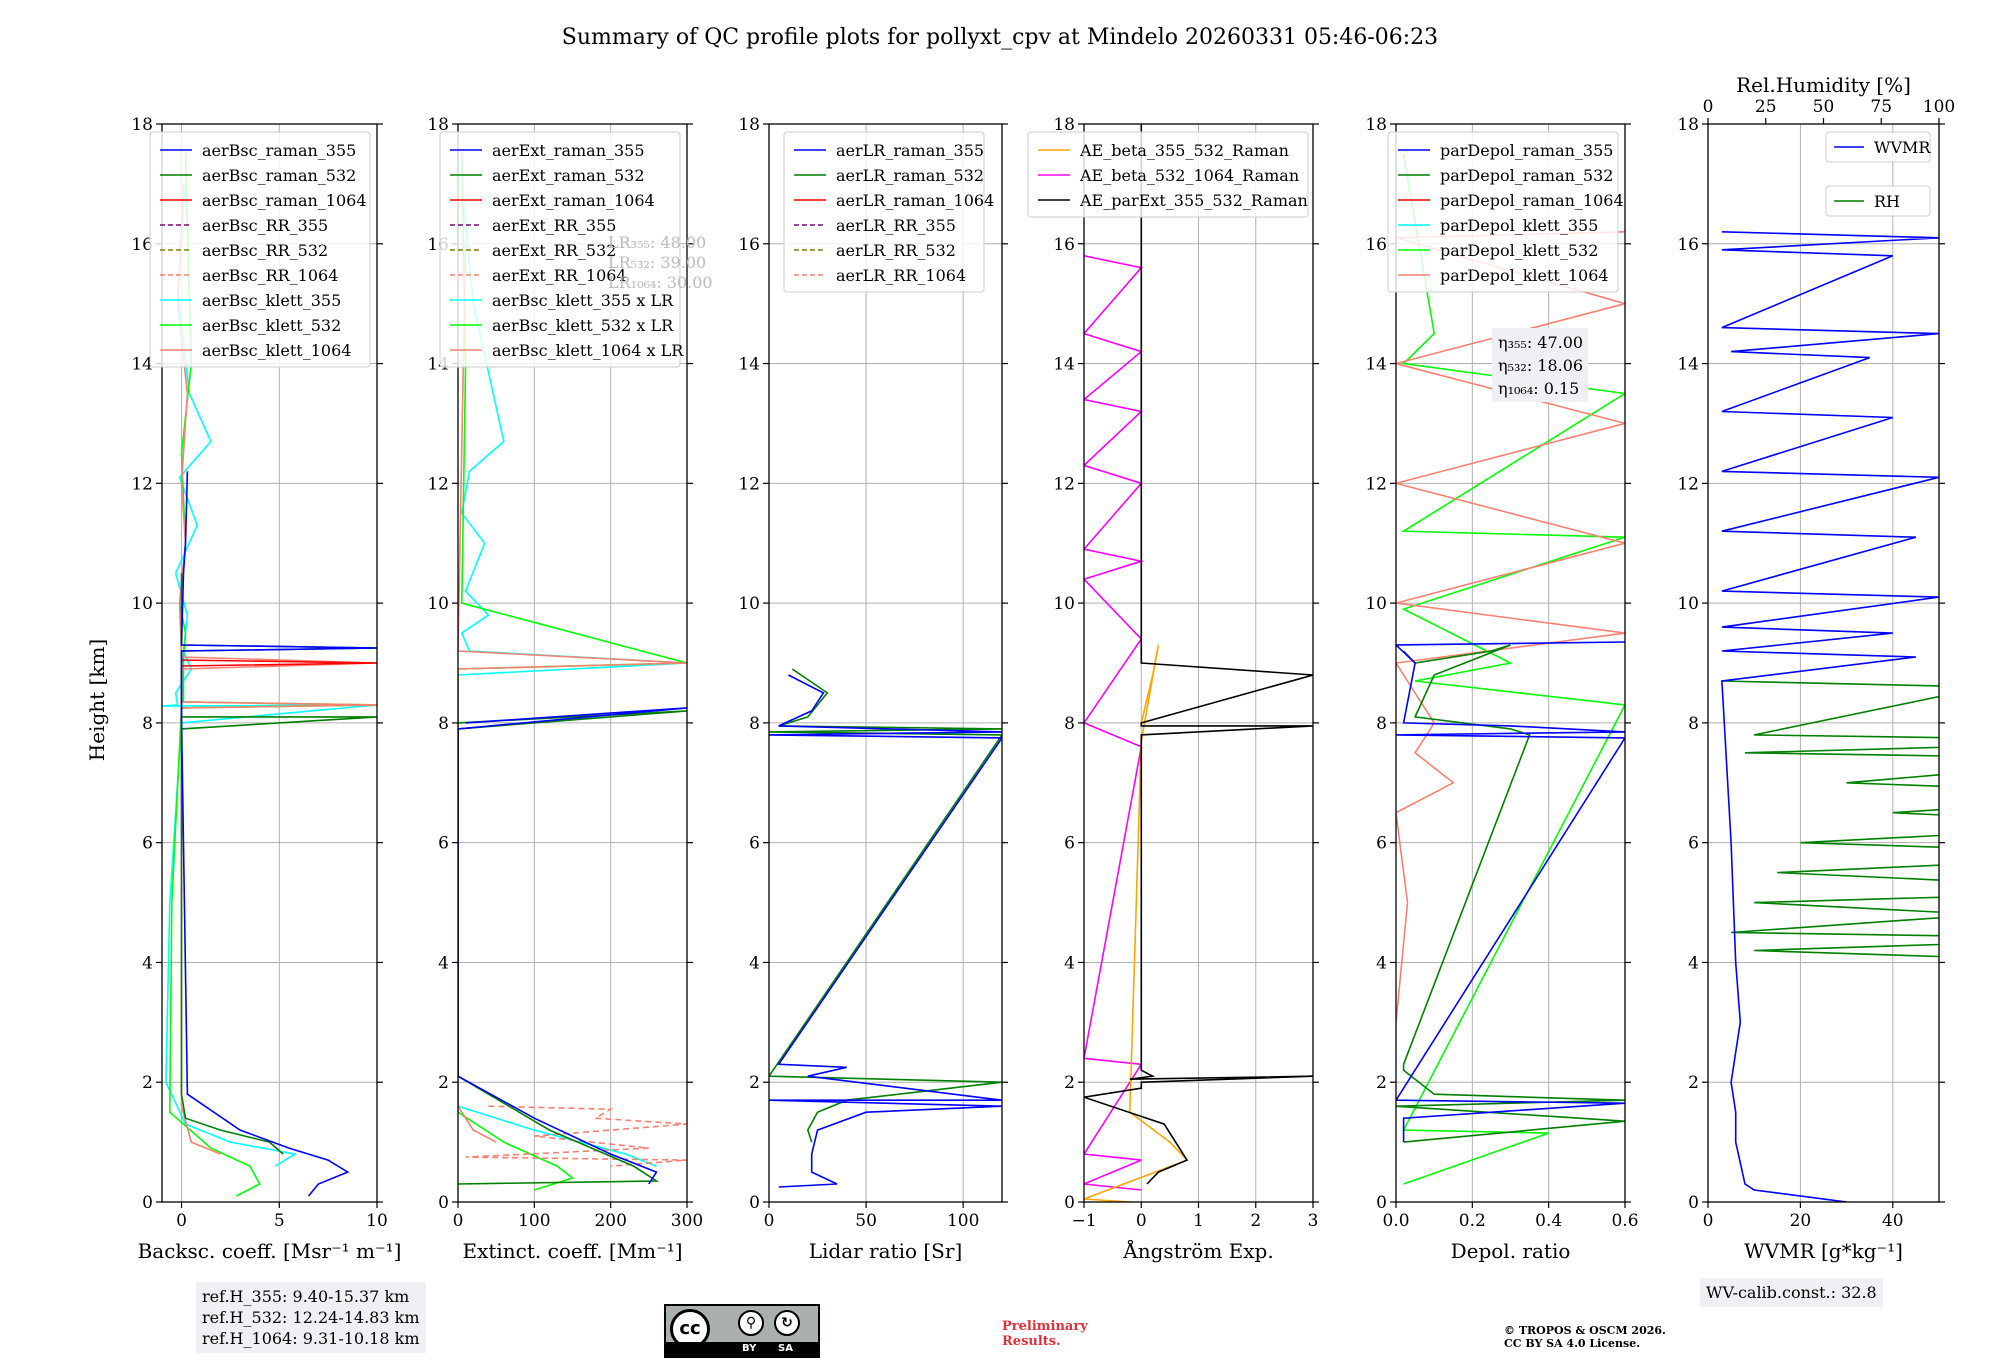  What do you see at coordinates (1526, 150) in the screenshot?
I see `legend-entry: parDepol_raman_355` at bounding box center [1526, 150].